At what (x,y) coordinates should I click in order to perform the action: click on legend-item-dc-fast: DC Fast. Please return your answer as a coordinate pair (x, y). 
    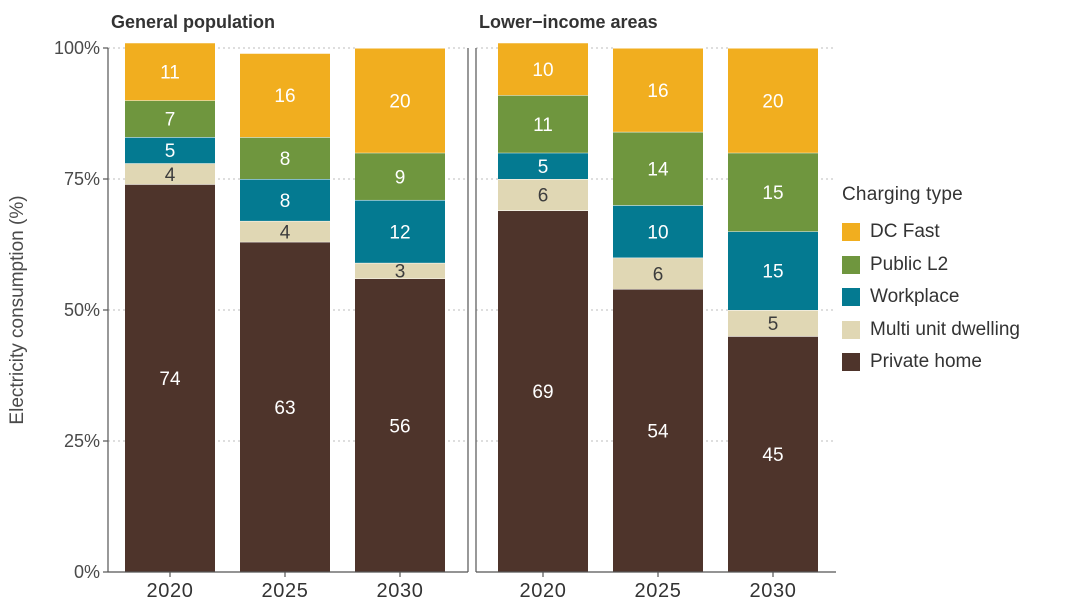
    Looking at the image, I should click on (931, 232).